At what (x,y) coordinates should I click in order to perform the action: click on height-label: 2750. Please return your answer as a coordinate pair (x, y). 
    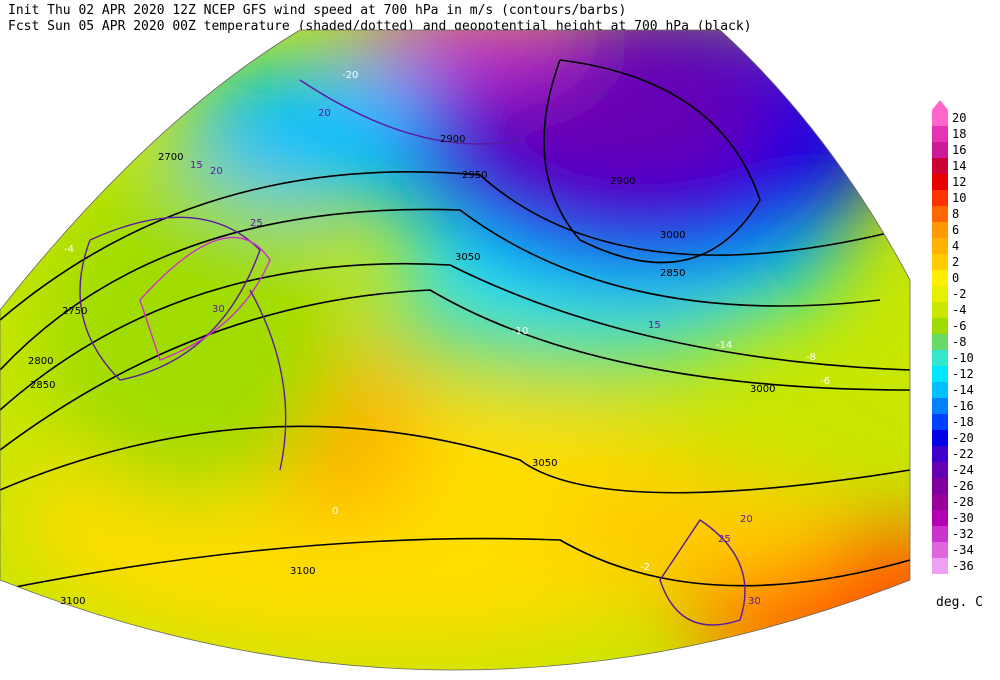
    Looking at the image, I should click on (74, 311).